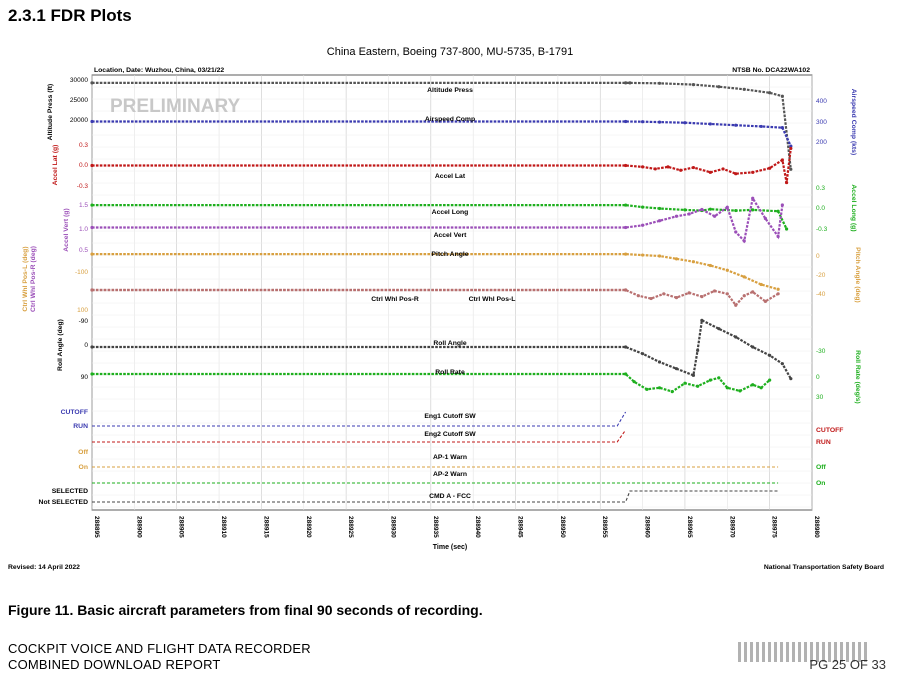 Image resolution: width=900 pixels, height=682 pixels. I want to click on left-axis-tick: 0.5, so click(83, 250).